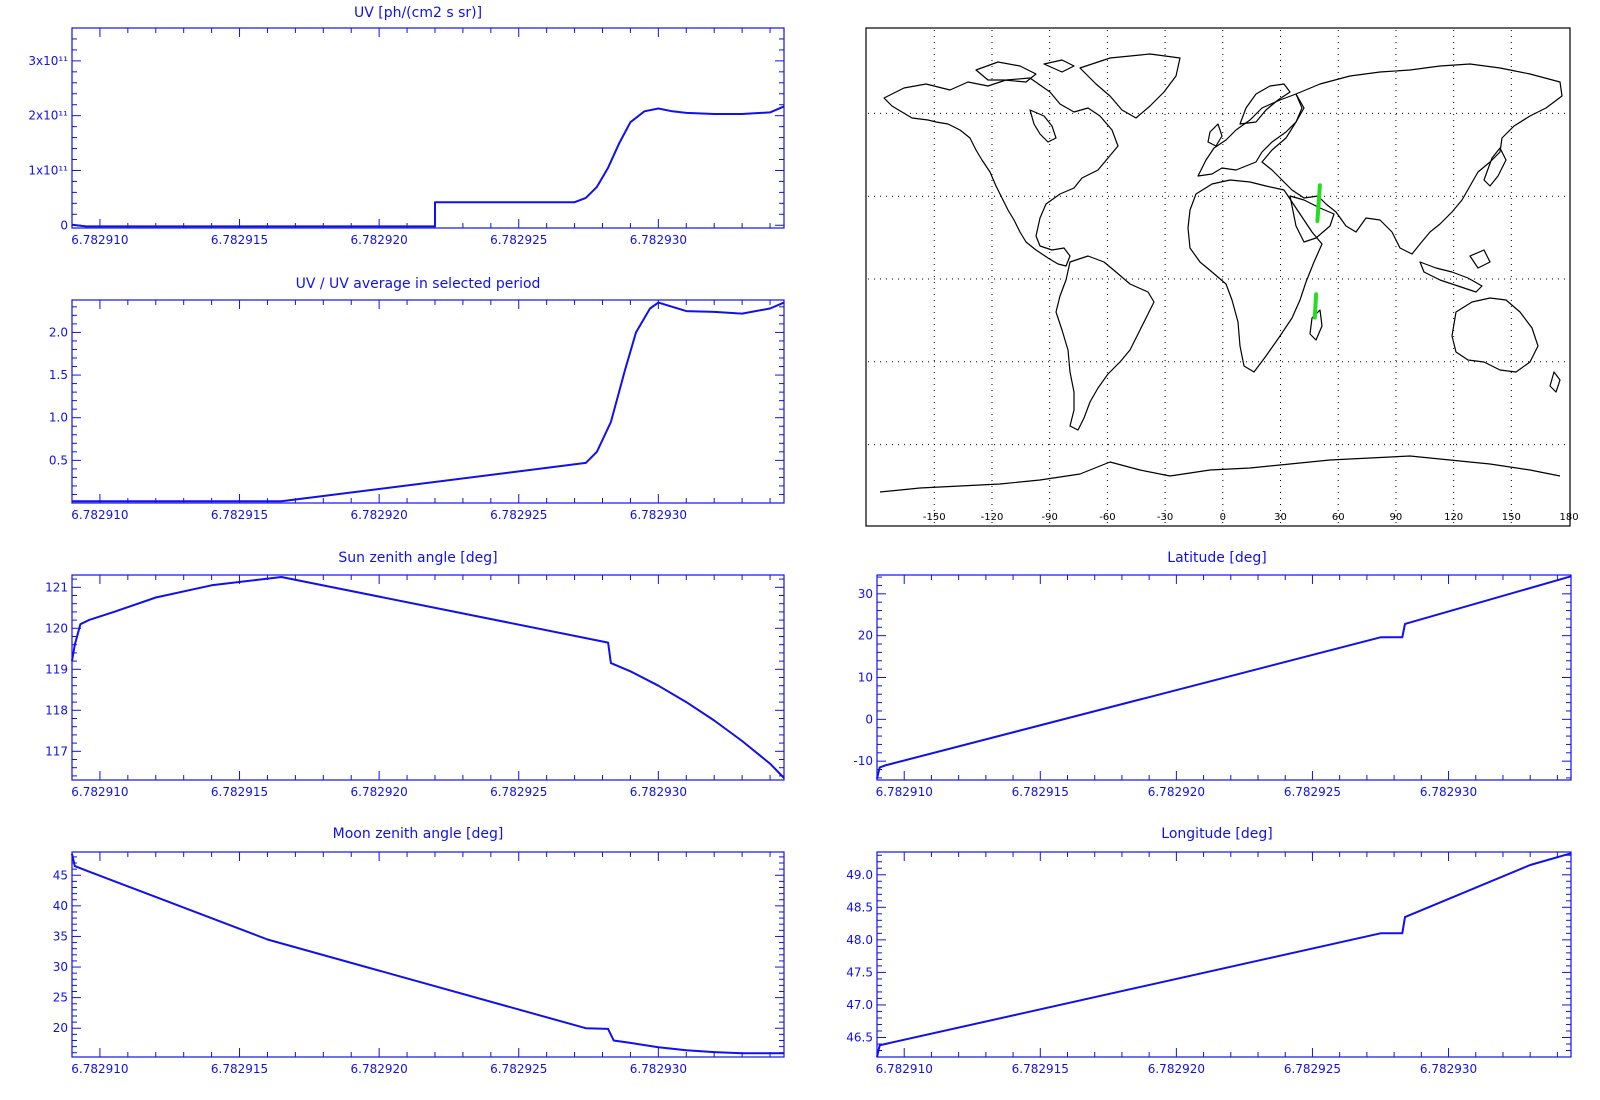 The height and width of the screenshot is (1100, 1600). I want to click on map-lon-tick-label: 30, so click(1280, 517).